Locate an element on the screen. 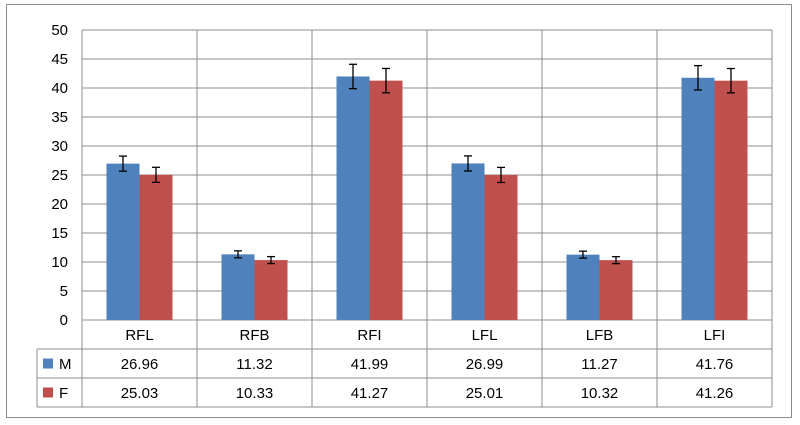  y-tick-label: 30 is located at coordinates (59, 146).